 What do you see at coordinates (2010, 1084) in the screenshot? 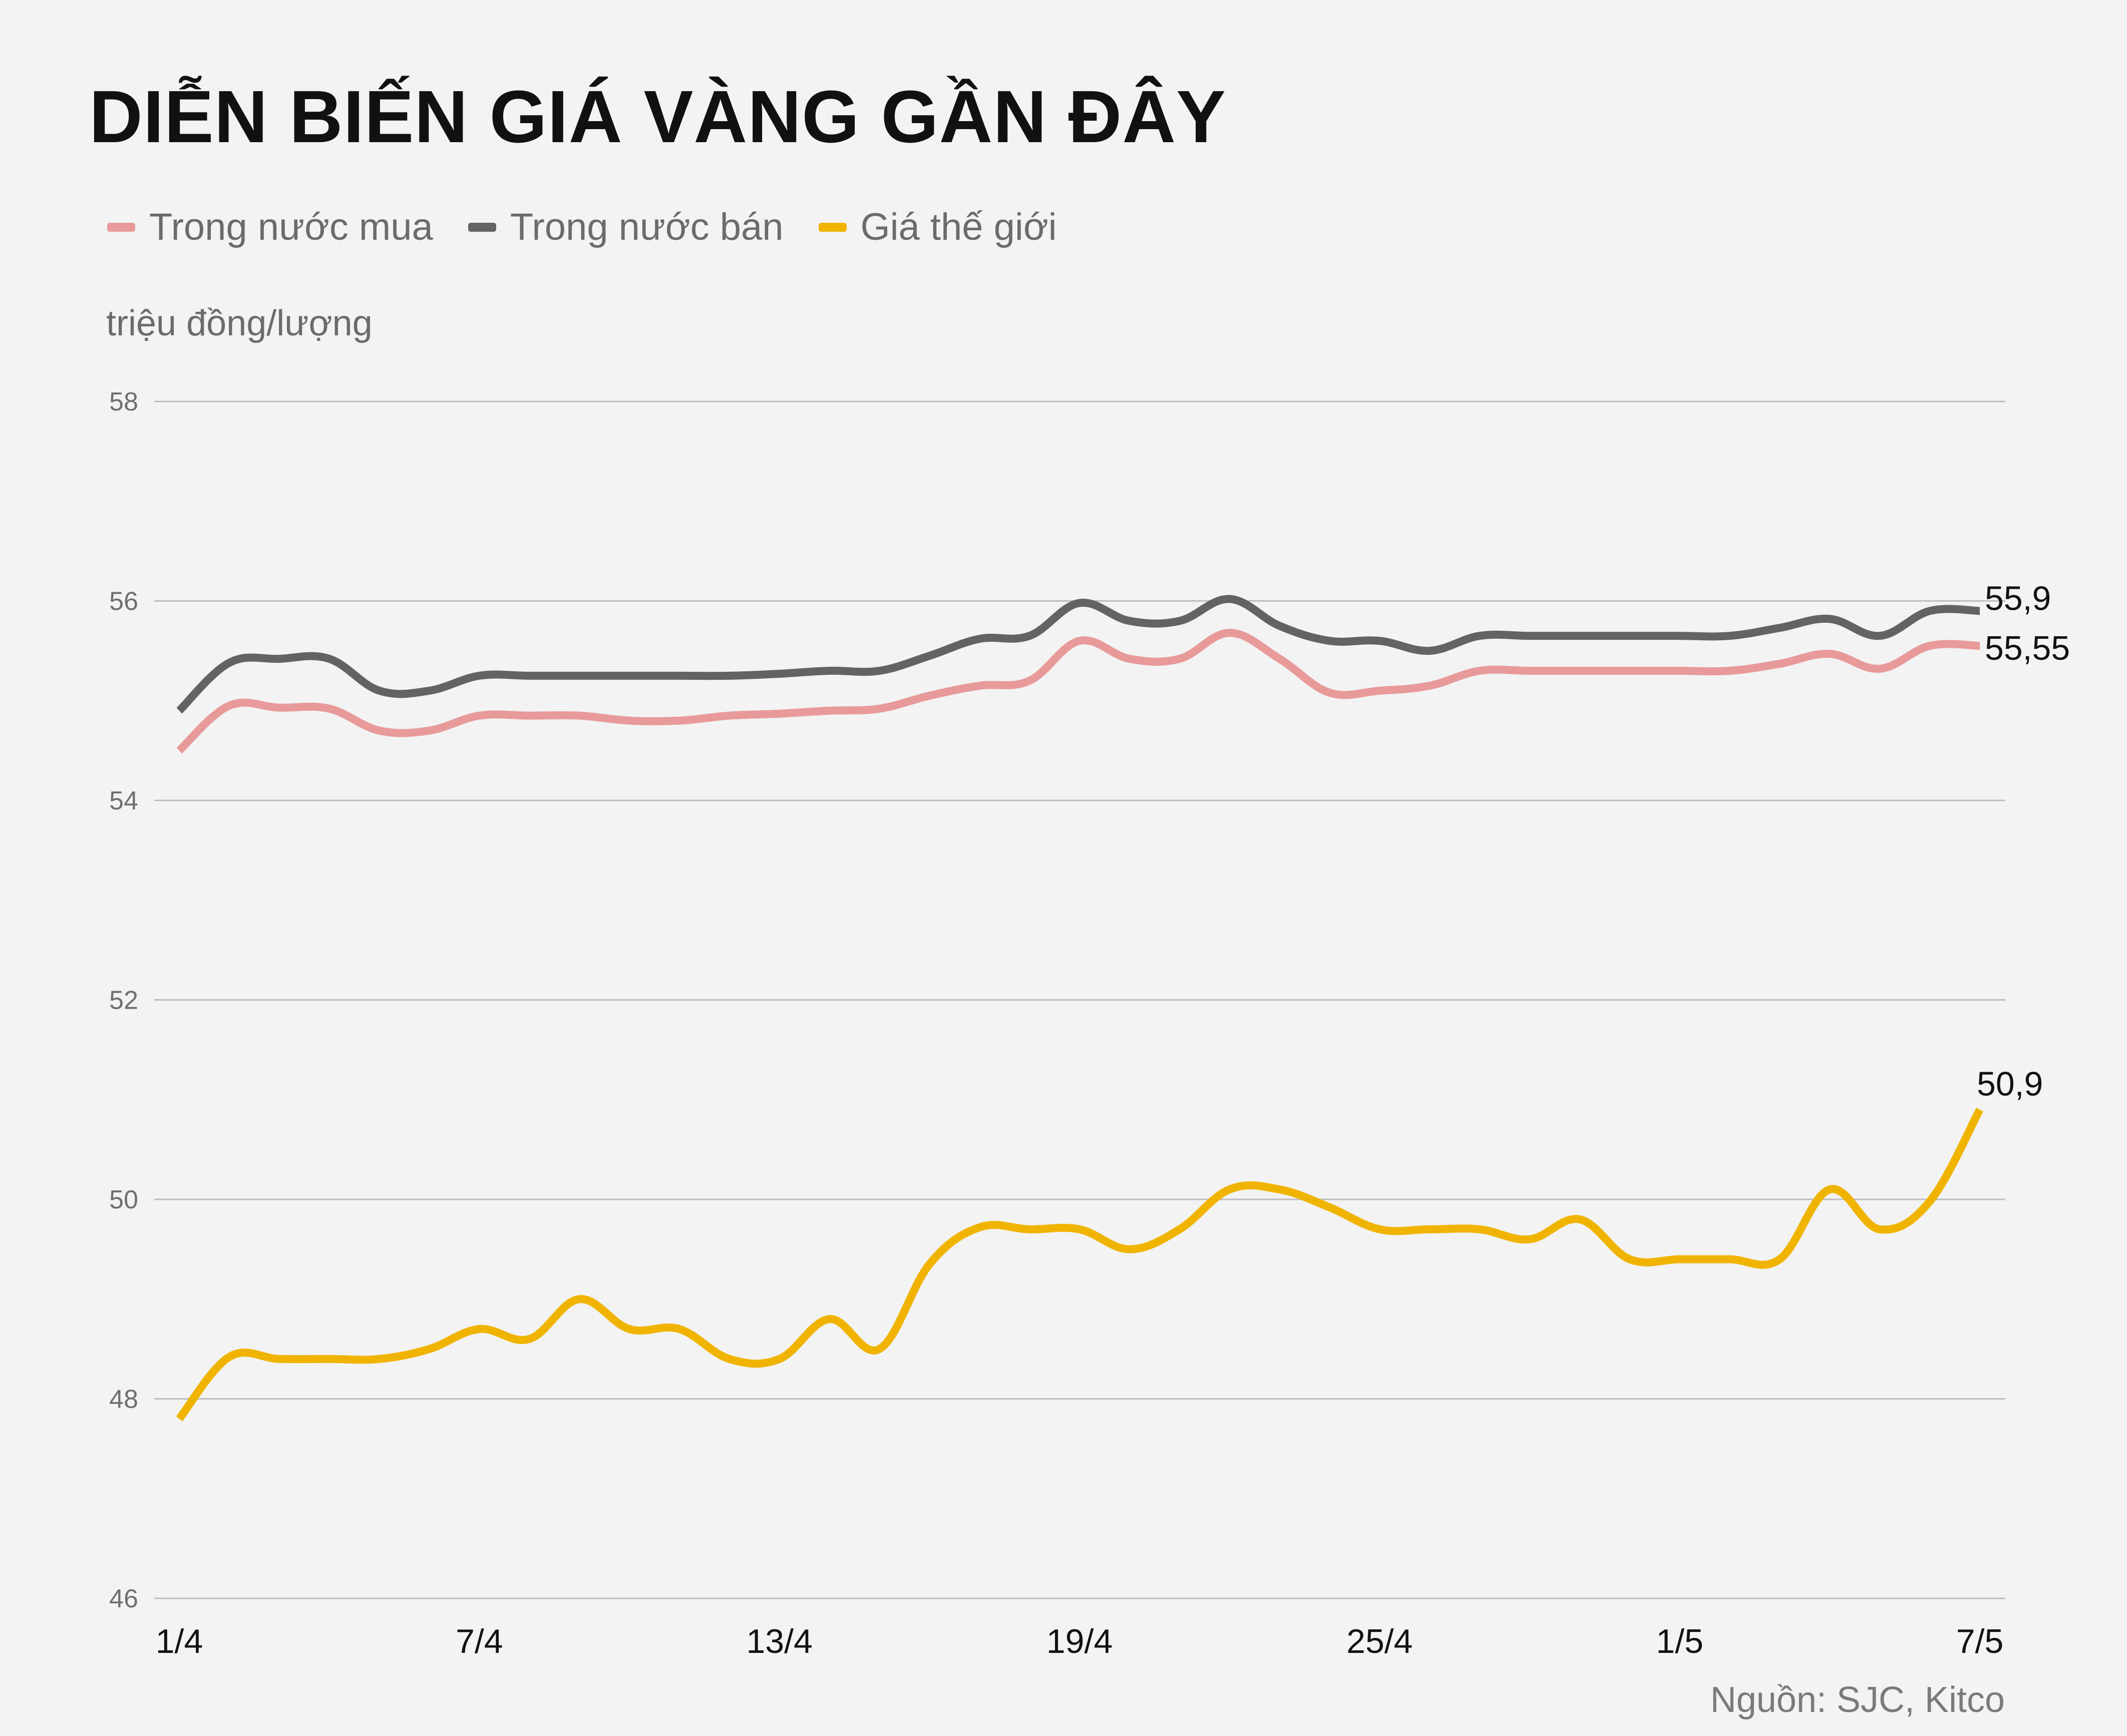
I see `end-label-gia-the-gioi: 50,9` at bounding box center [2010, 1084].